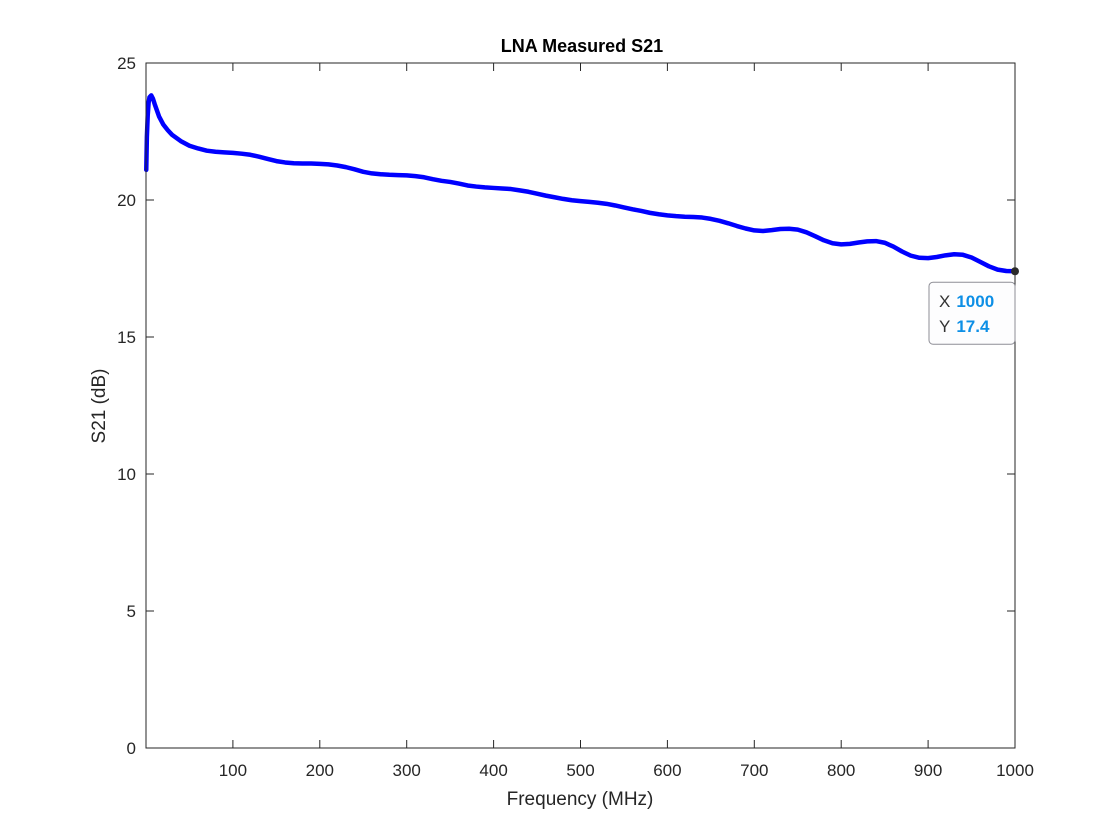 The width and height of the screenshot is (1120, 840). I want to click on datatip-x-line: X 1000, so click(966, 301).